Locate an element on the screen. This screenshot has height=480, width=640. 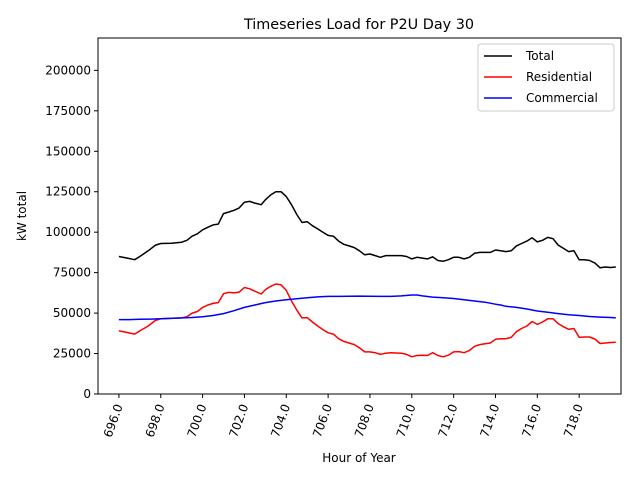
x-tick-label: 700.0 is located at coordinates (197, 420).